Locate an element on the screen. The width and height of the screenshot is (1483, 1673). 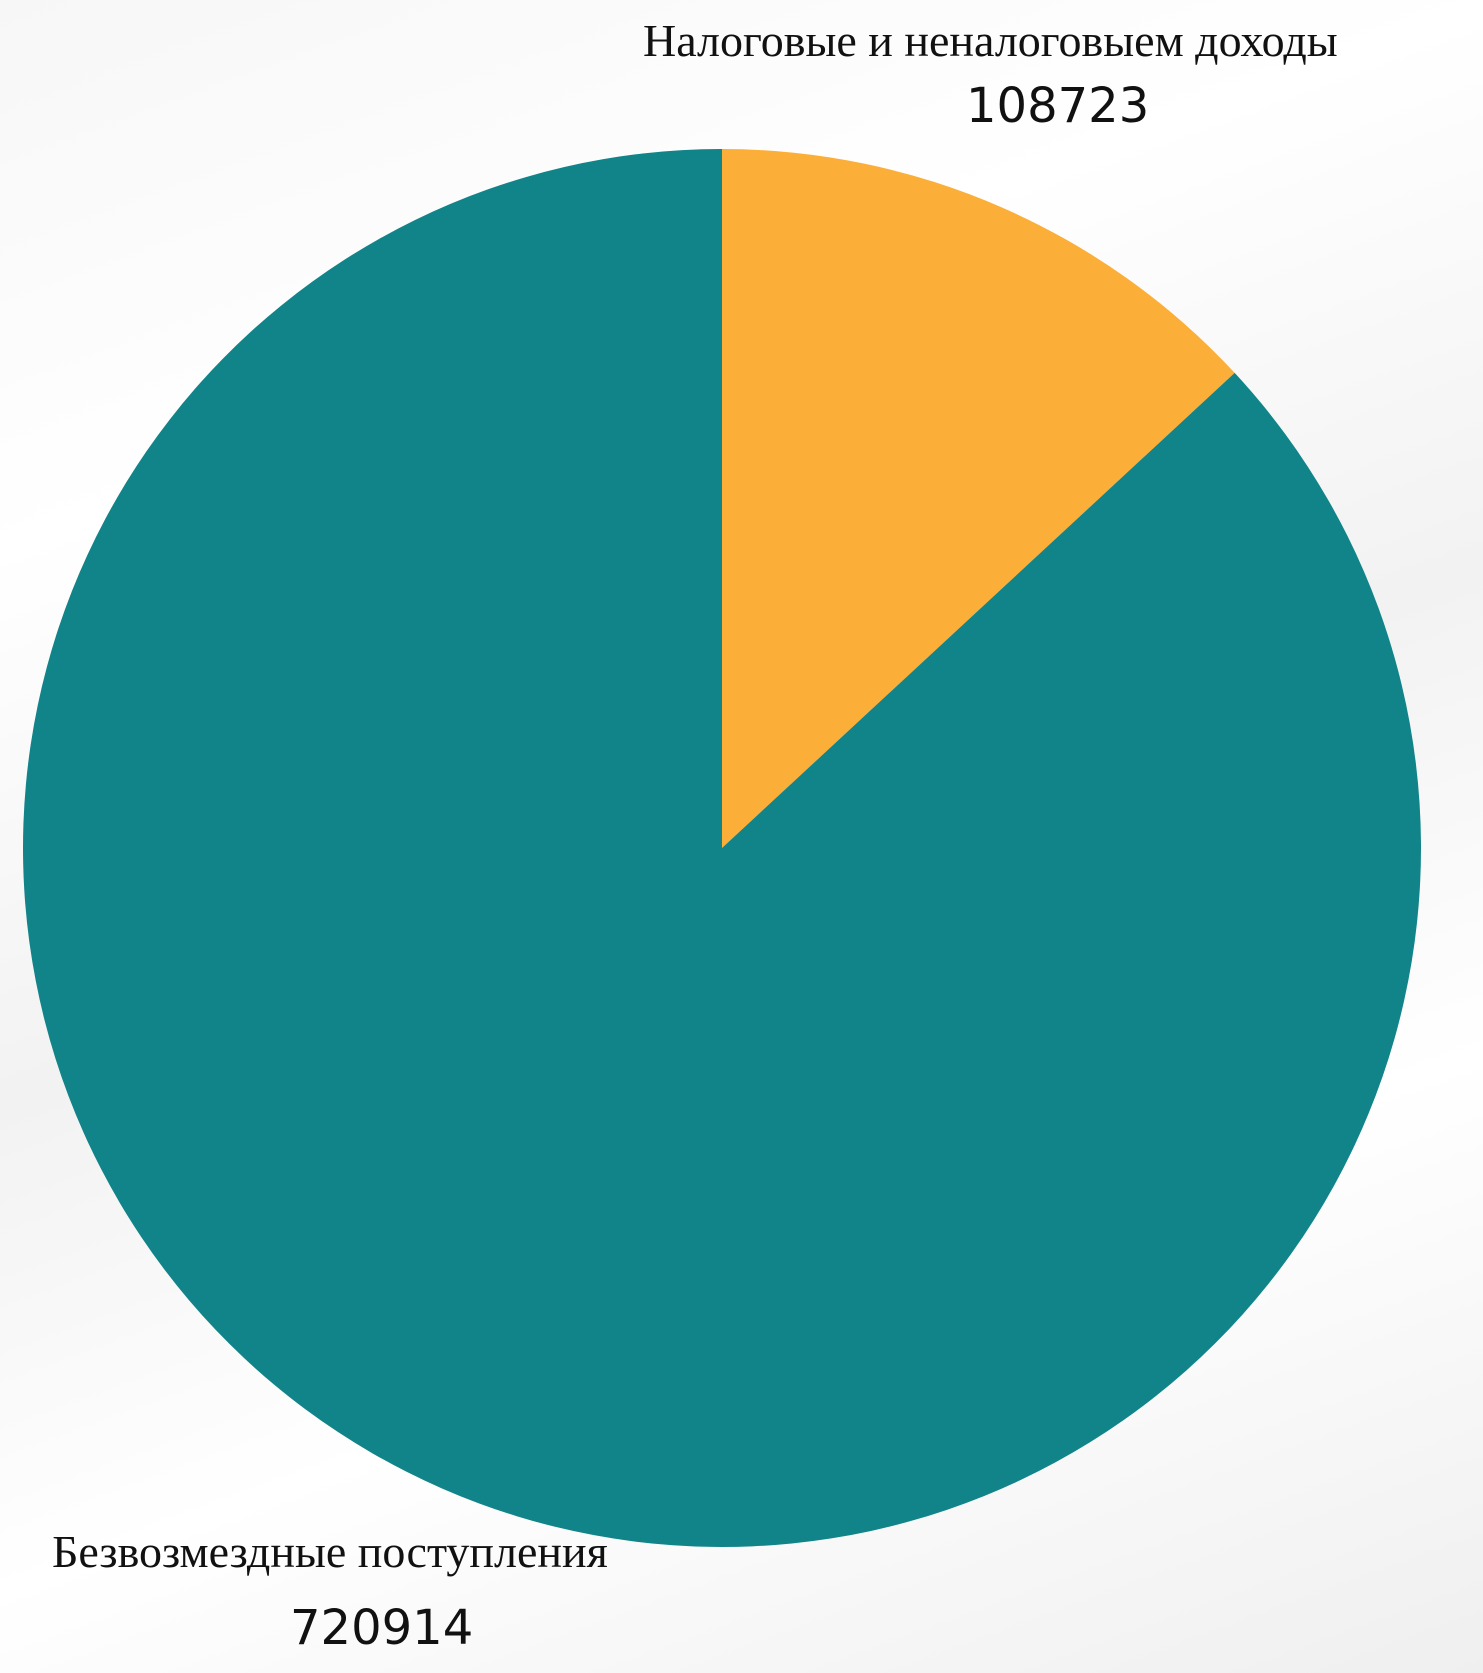
slice-label-gratuitous-receipts: Безвозмездные поступления is located at coordinates (330, 1551).